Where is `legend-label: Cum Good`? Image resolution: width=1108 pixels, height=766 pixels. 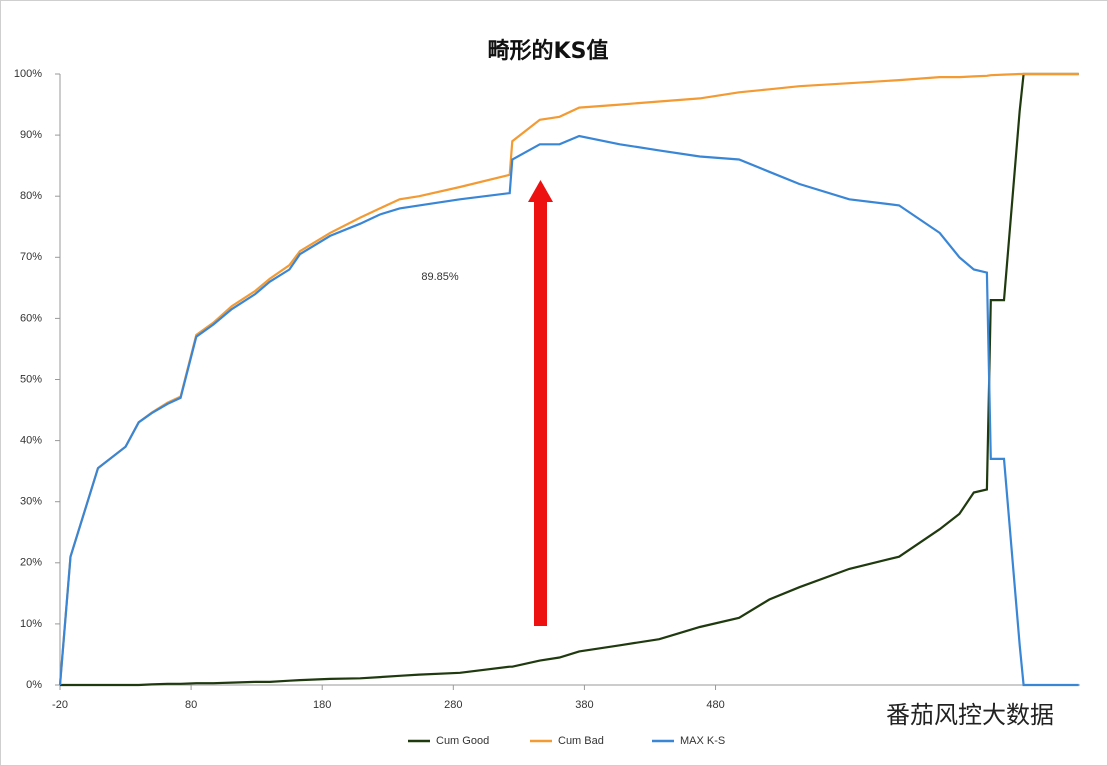
legend-label: Cum Good is located at coordinates (462, 741).